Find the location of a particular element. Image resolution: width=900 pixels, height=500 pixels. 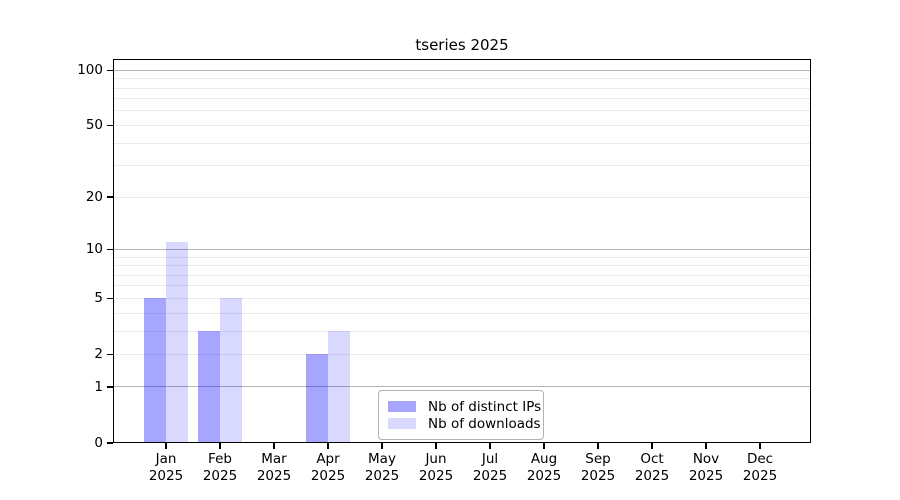

x-axis-label: Jul 2025 is located at coordinates (490, 468).